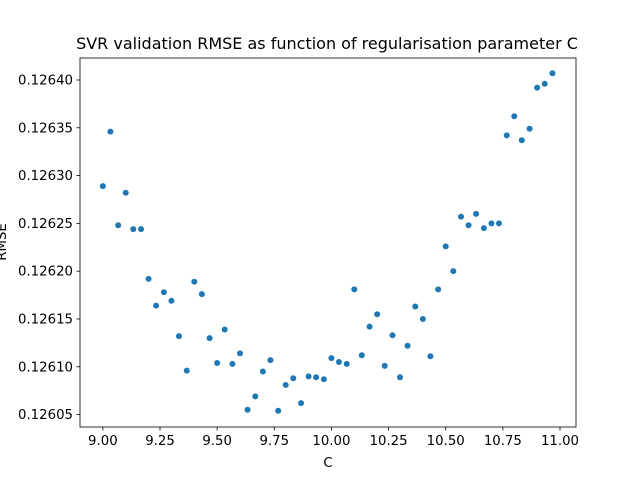  Describe the element at coordinates (274, 441) in the screenshot. I see `x-tick-label: 9.75` at that location.